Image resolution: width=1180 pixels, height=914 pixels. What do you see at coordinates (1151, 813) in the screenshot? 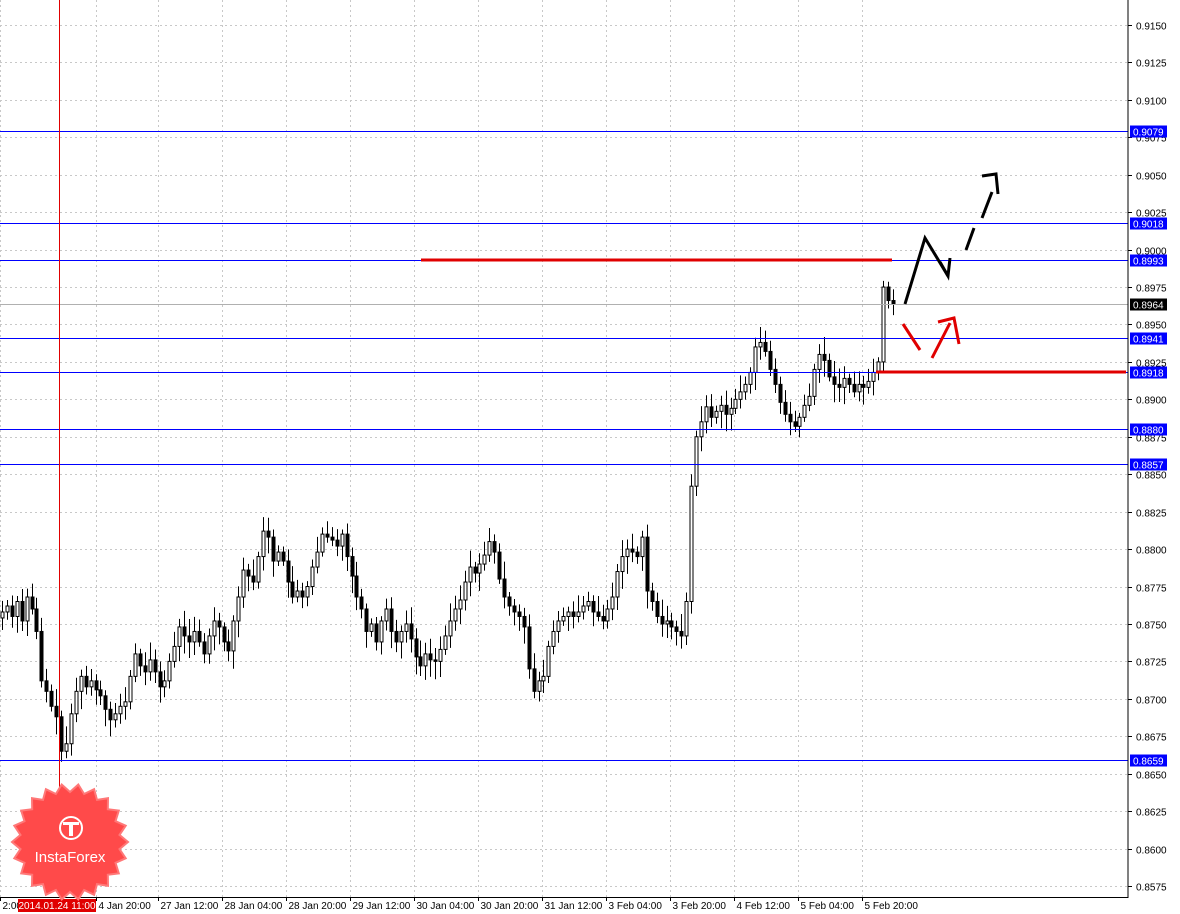
I see `y-tick-label: 0.8625` at bounding box center [1151, 813].